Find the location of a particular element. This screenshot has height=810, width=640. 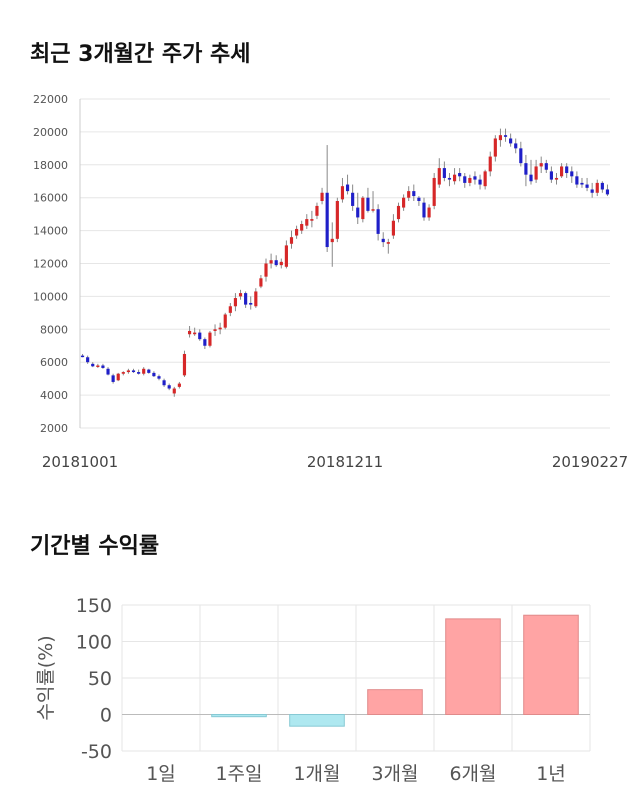

y-tick-label: 22000 is located at coordinates (50, 99).